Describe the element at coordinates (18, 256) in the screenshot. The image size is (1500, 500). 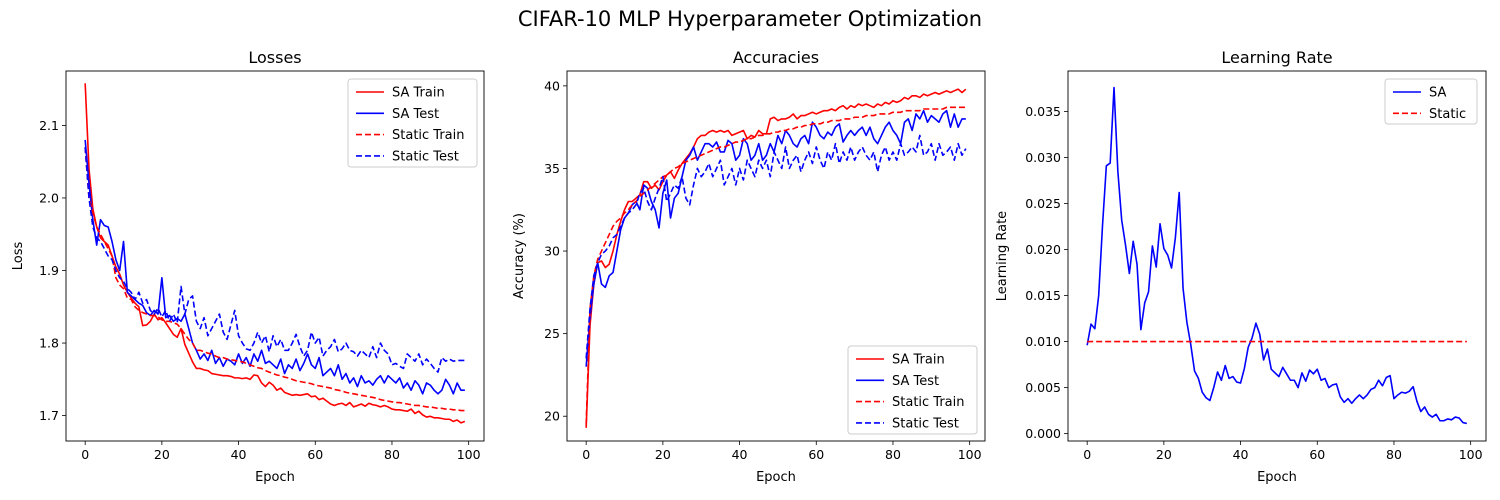
I see `y-axis-label: Loss` at that location.